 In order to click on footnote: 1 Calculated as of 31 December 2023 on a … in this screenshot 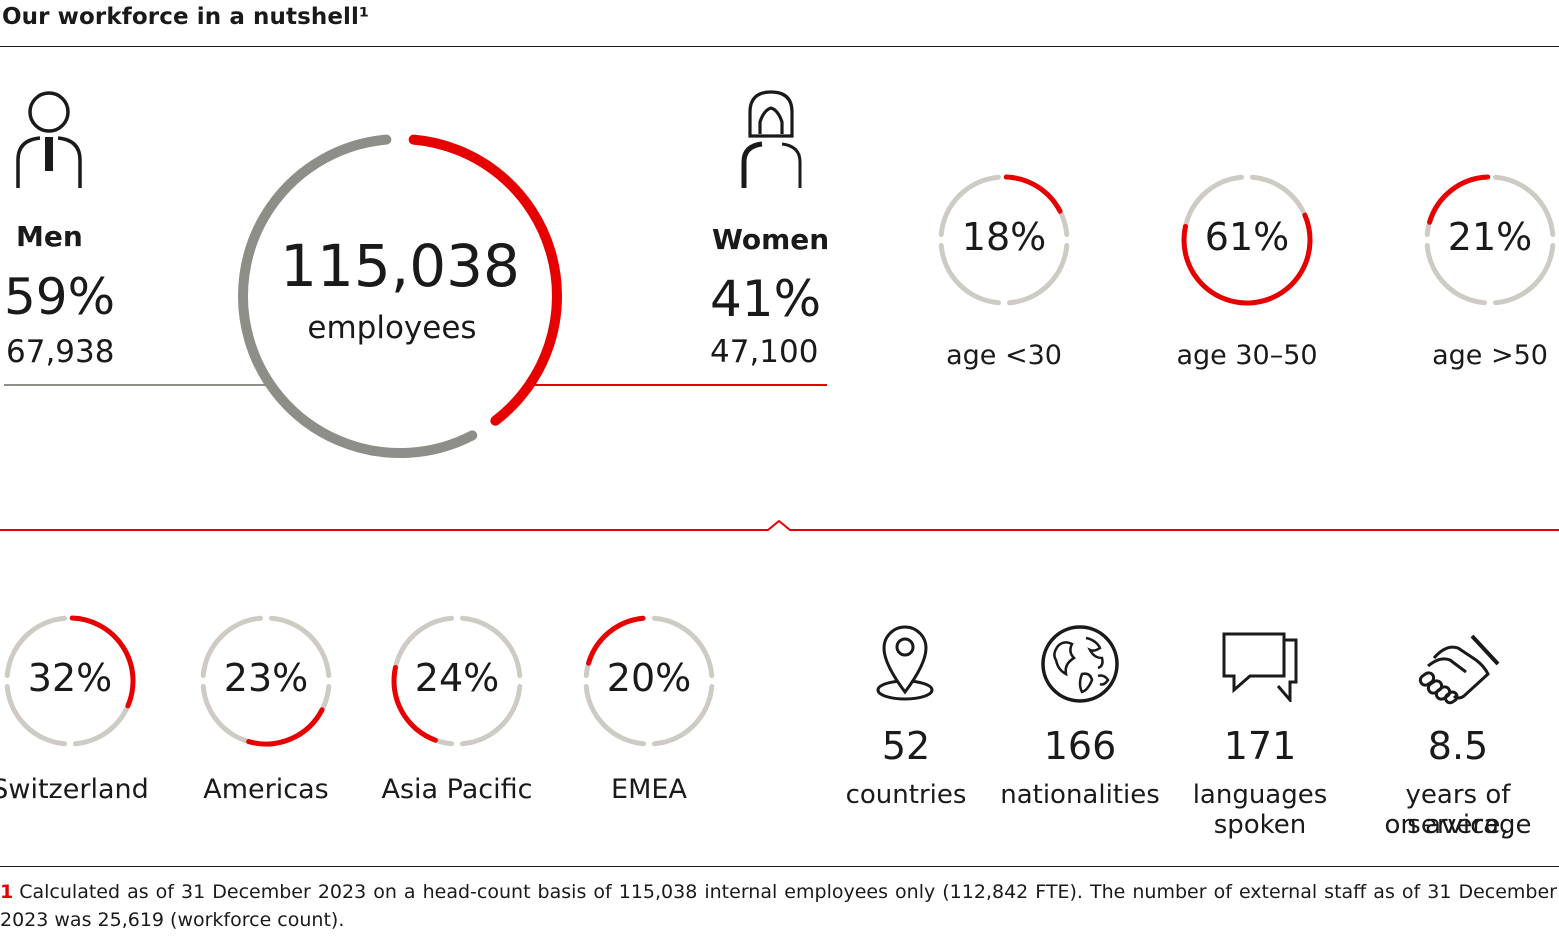, I will do `click(778, 906)`.